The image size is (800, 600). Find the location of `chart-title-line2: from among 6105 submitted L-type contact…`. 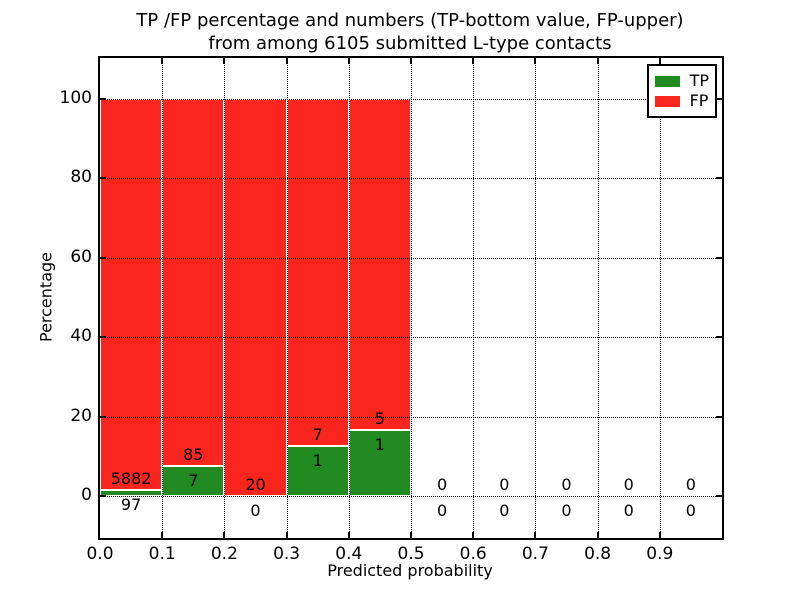

chart-title-line2: from among 6105 submitted L-type contact… is located at coordinates (410, 43).